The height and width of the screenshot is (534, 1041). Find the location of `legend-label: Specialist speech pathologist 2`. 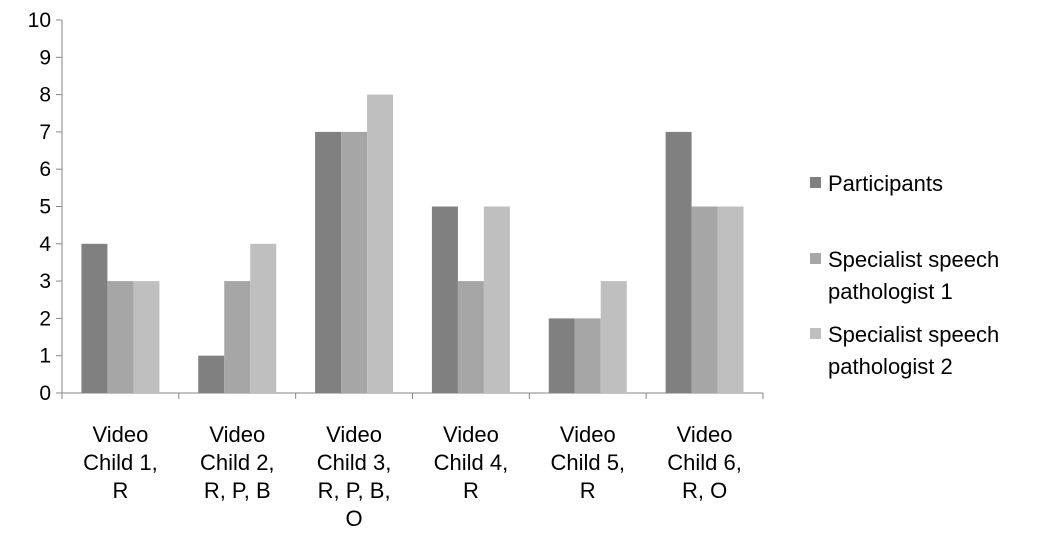

legend-label: Specialist speech pathologist 2 is located at coordinates (913, 350).